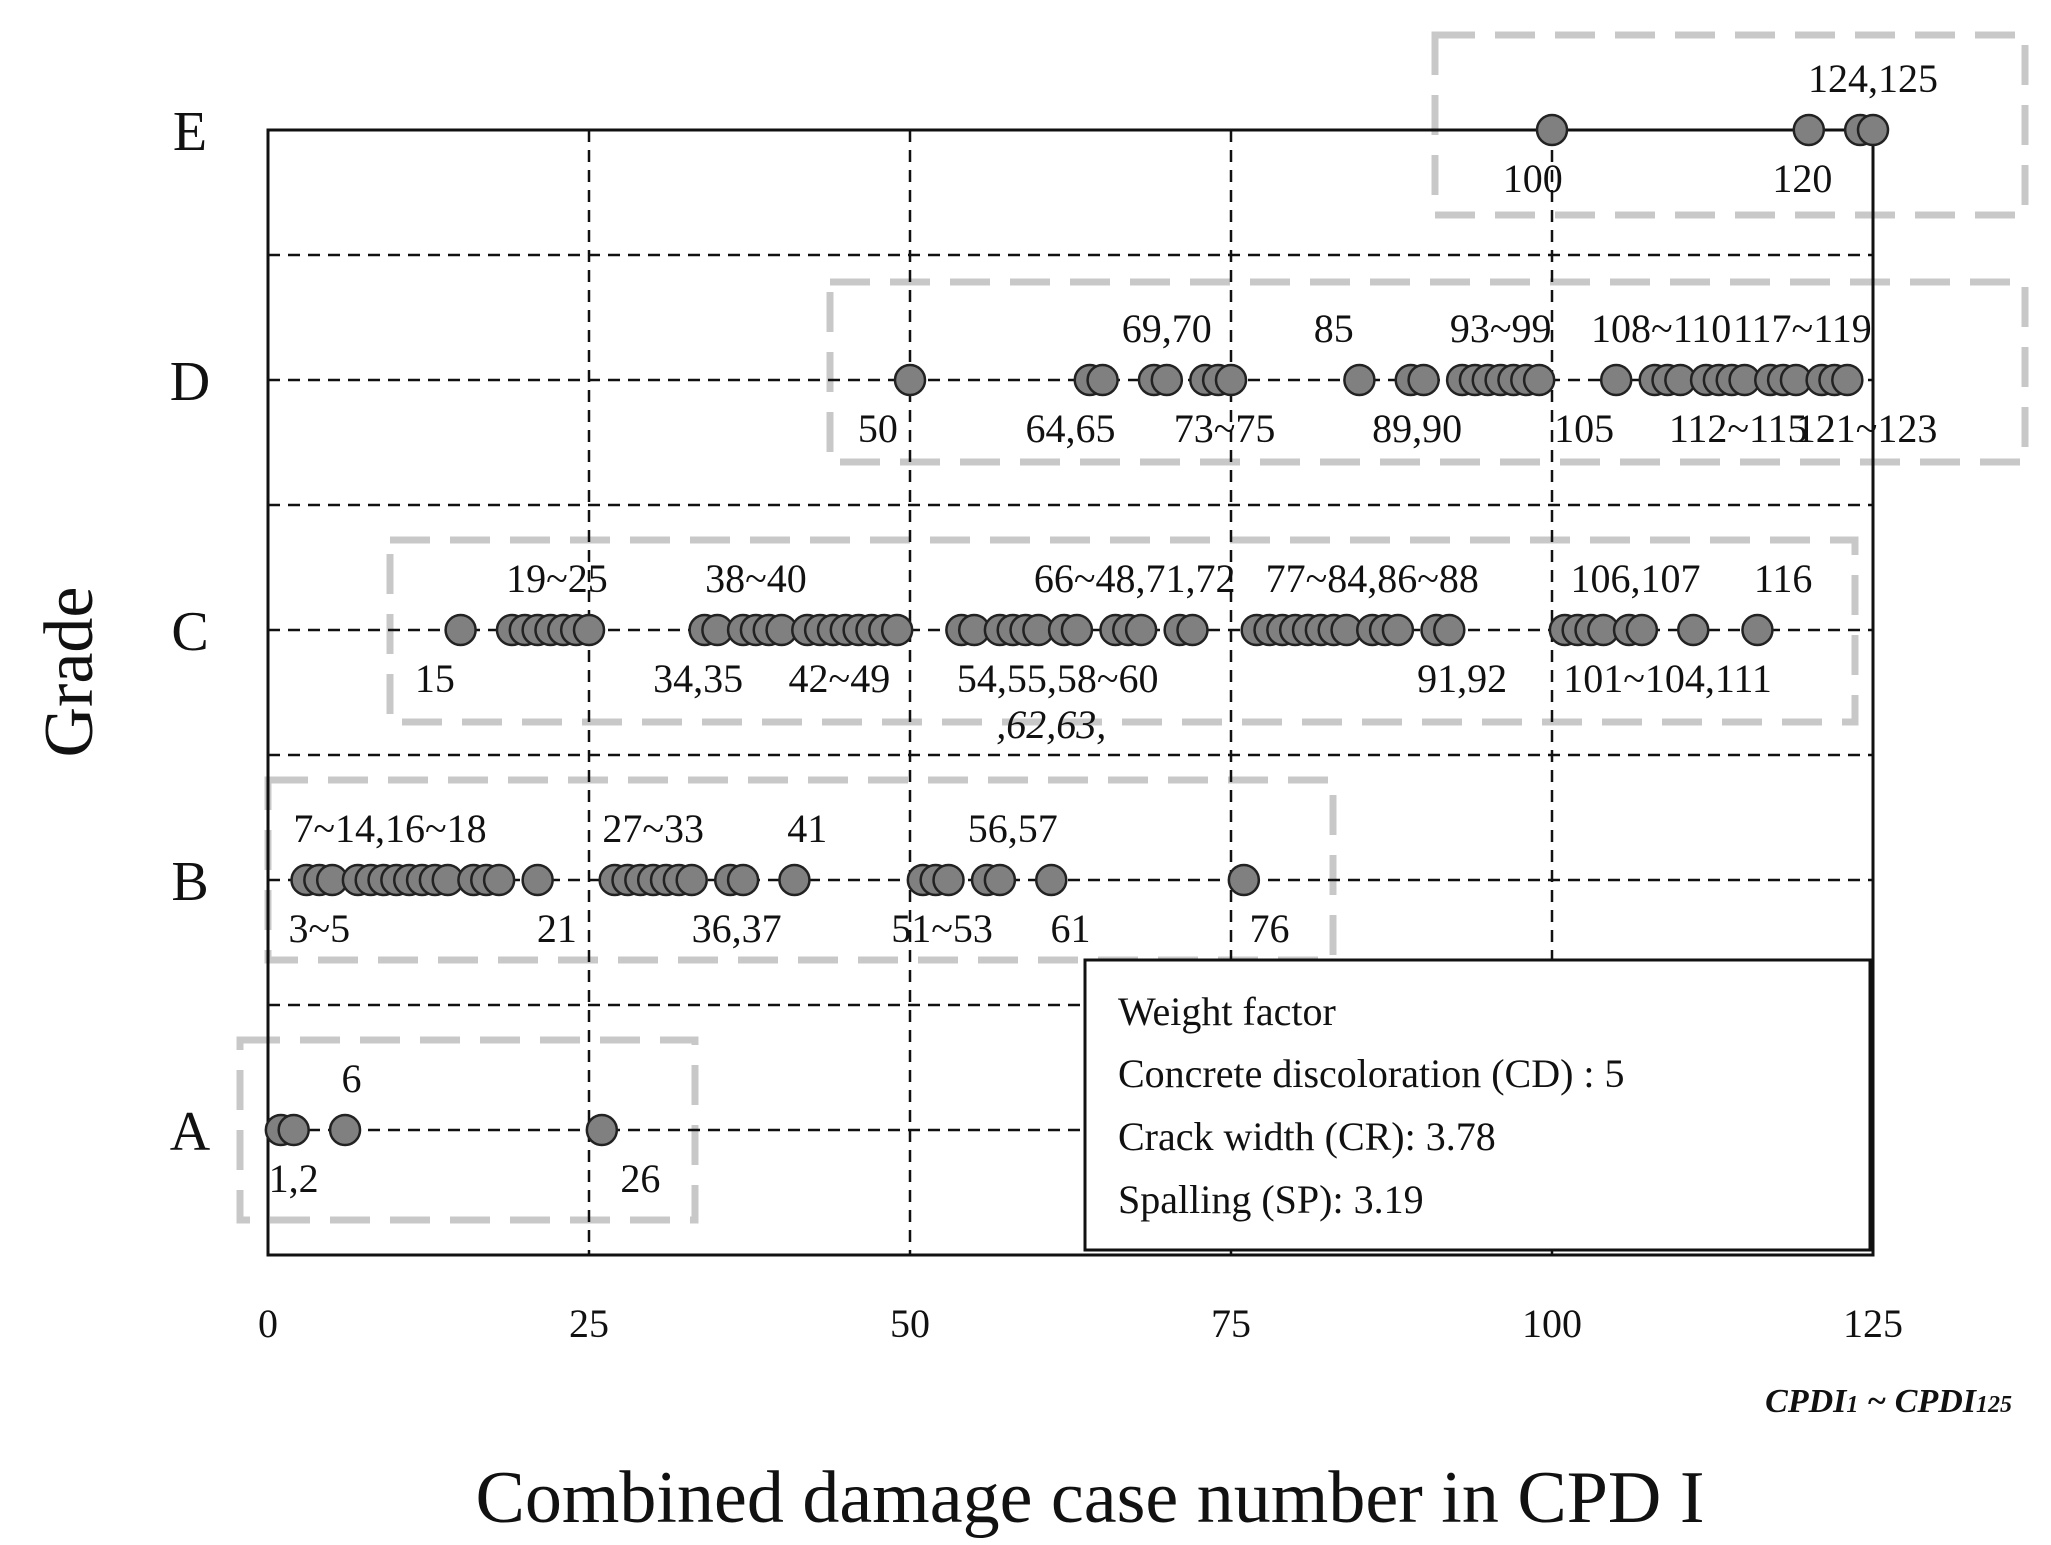  I want to click on series-grade-a, so click(441, 1130).